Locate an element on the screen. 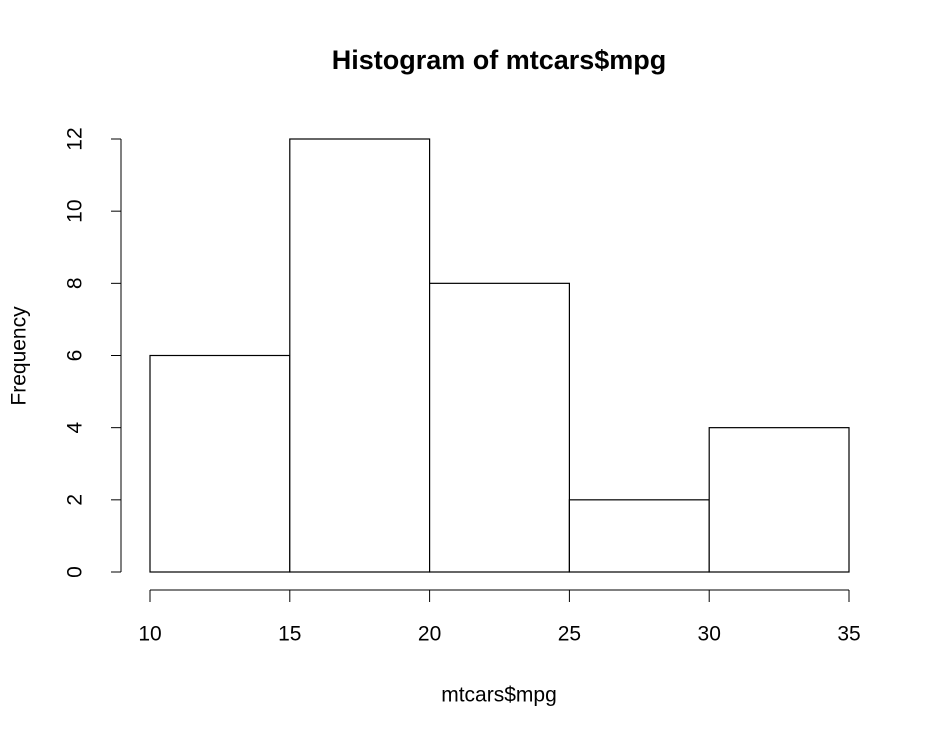  chart-title: Histogram of mtcars$mpg is located at coordinates (499, 60).